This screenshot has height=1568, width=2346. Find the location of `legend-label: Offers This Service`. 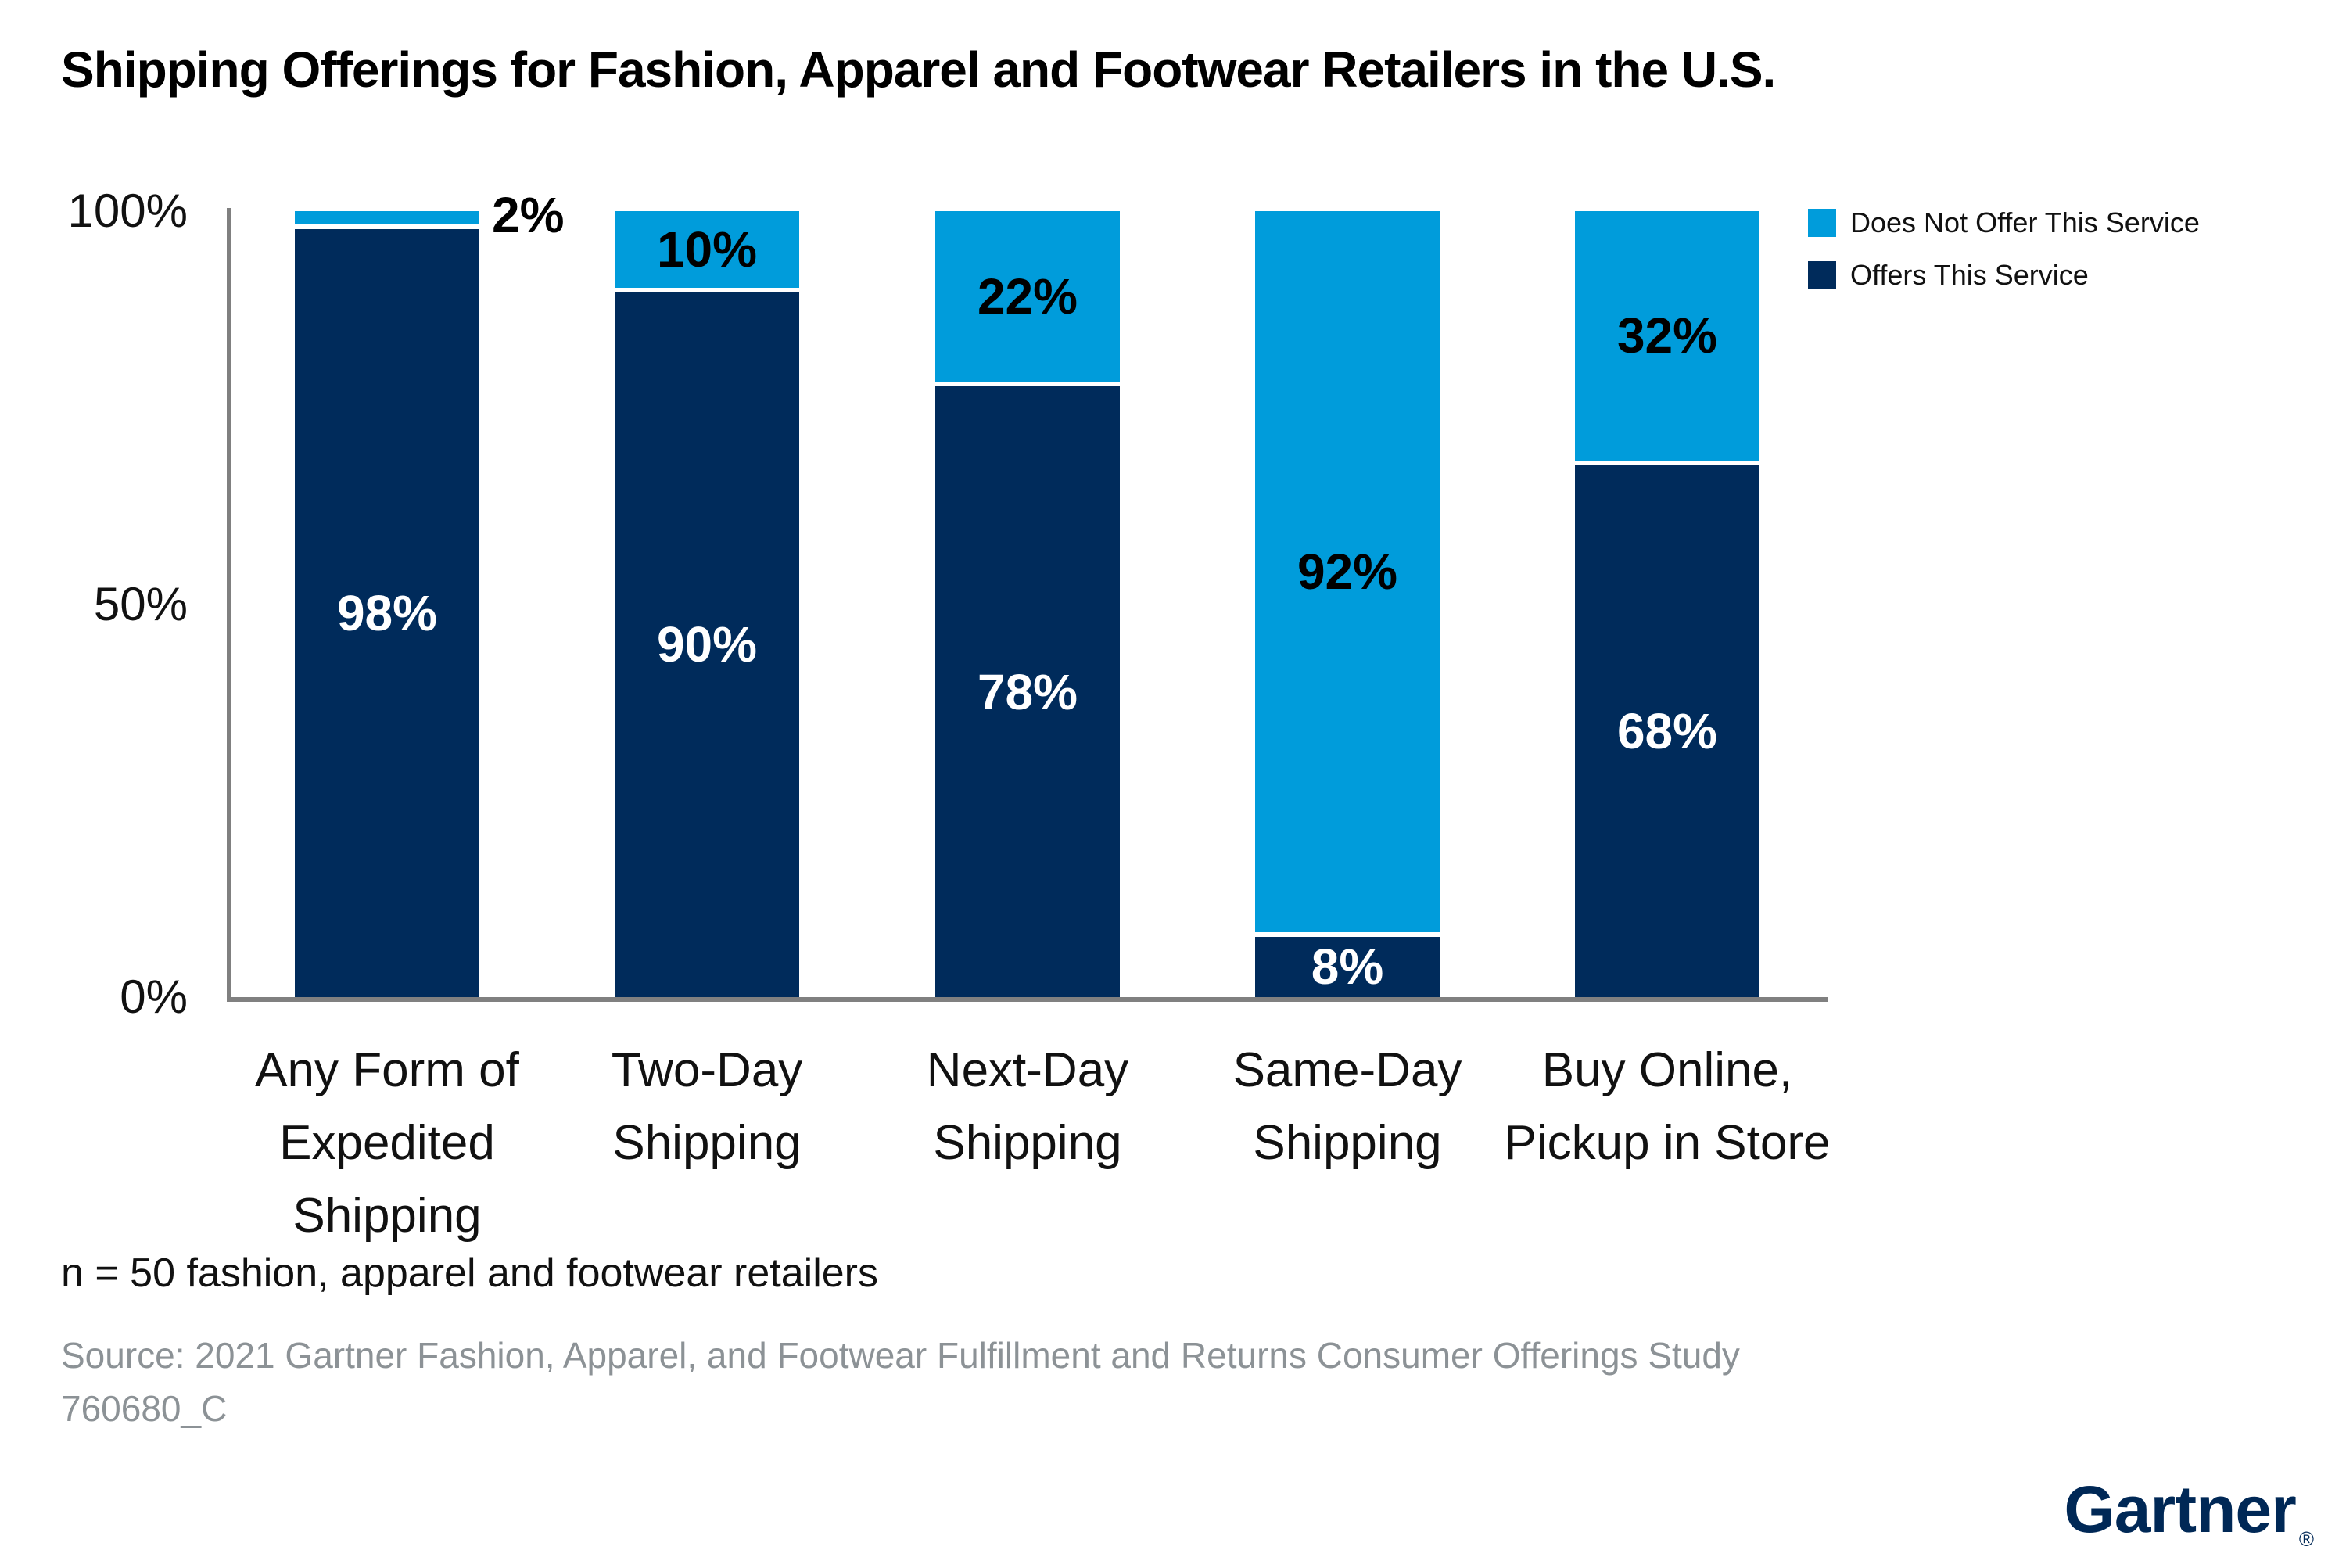

legend-label: Offers This Service is located at coordinates (1969, 275).